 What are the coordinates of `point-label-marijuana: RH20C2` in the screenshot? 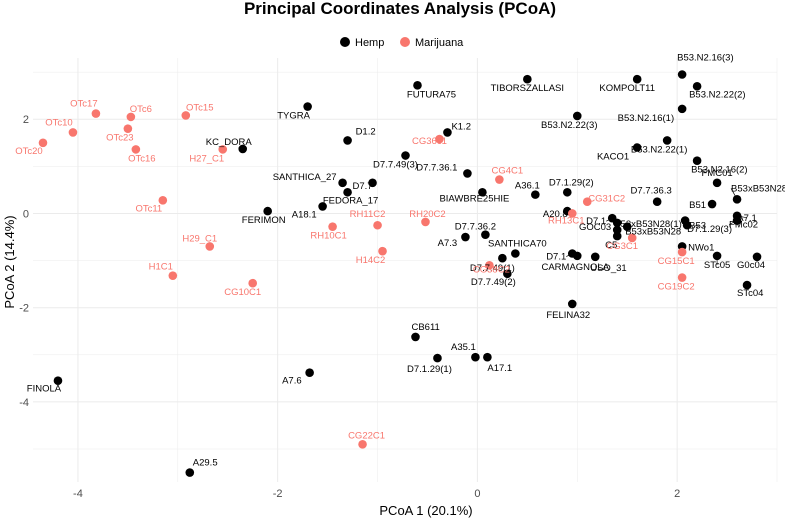 It's located at (427, 214).